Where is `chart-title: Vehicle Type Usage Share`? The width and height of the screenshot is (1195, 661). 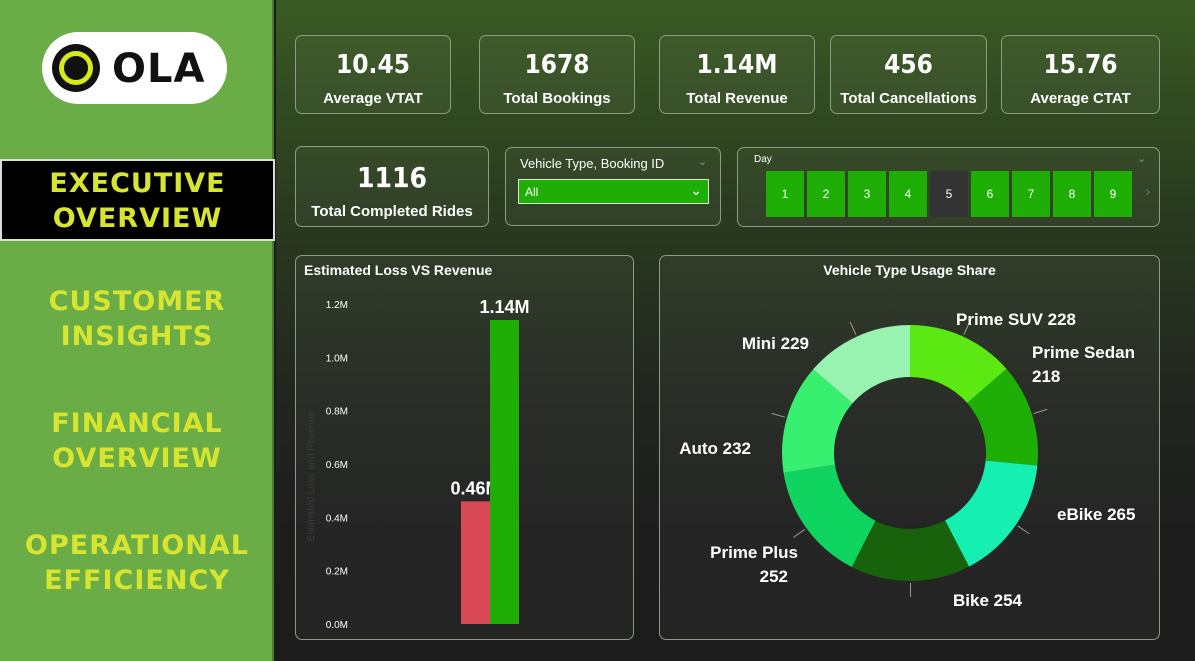
chart-title: Vehicle Type Usage Share is located at coordinates (909, 270).